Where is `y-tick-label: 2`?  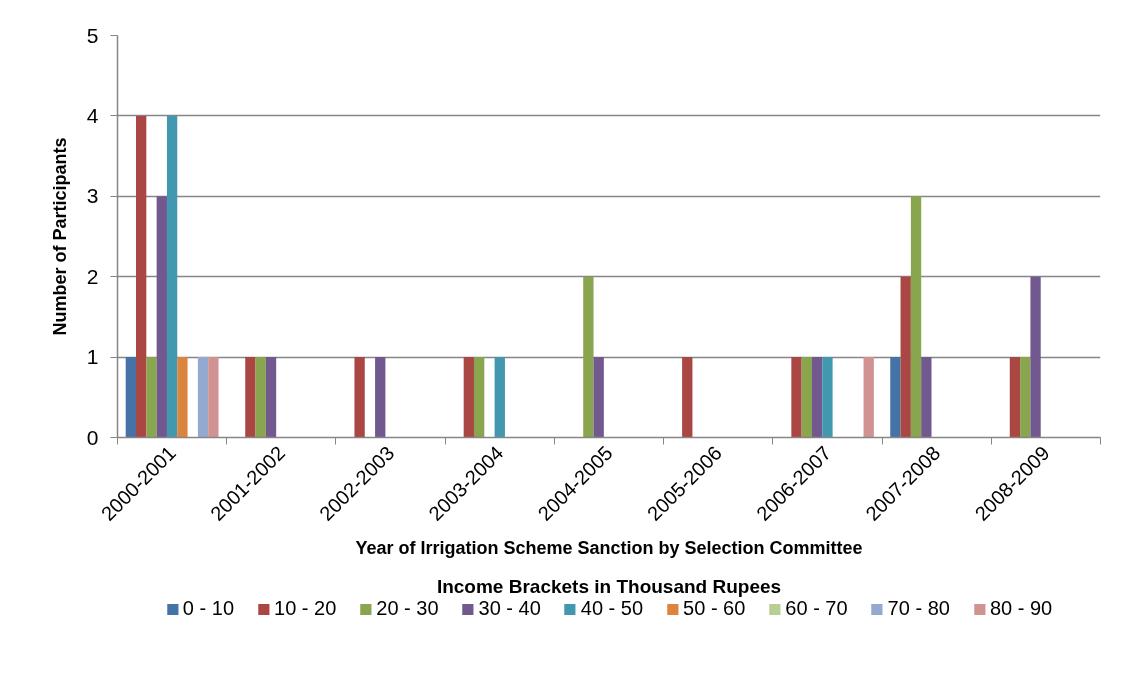 y-tick-label: 2 is located at coordinates (92, 276).